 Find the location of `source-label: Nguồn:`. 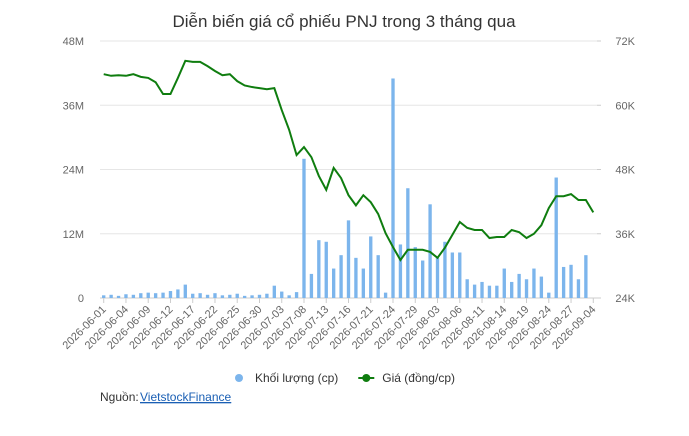

source-label: Nguồn: is located at coordinates (119, 397).